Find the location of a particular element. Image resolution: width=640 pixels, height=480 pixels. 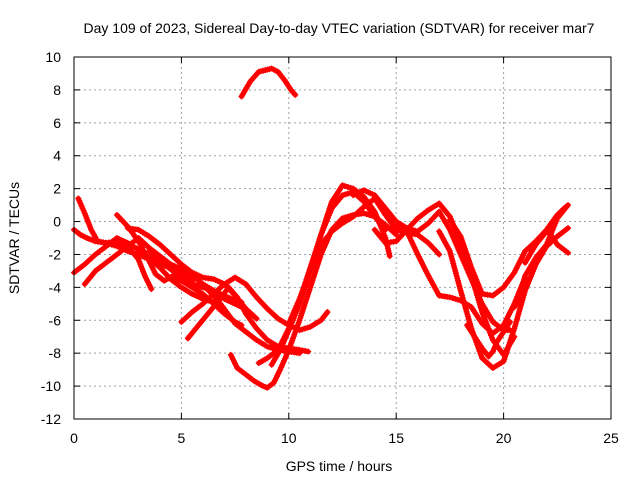

x-tick-label: 10 is located at coordinates (289, 438).